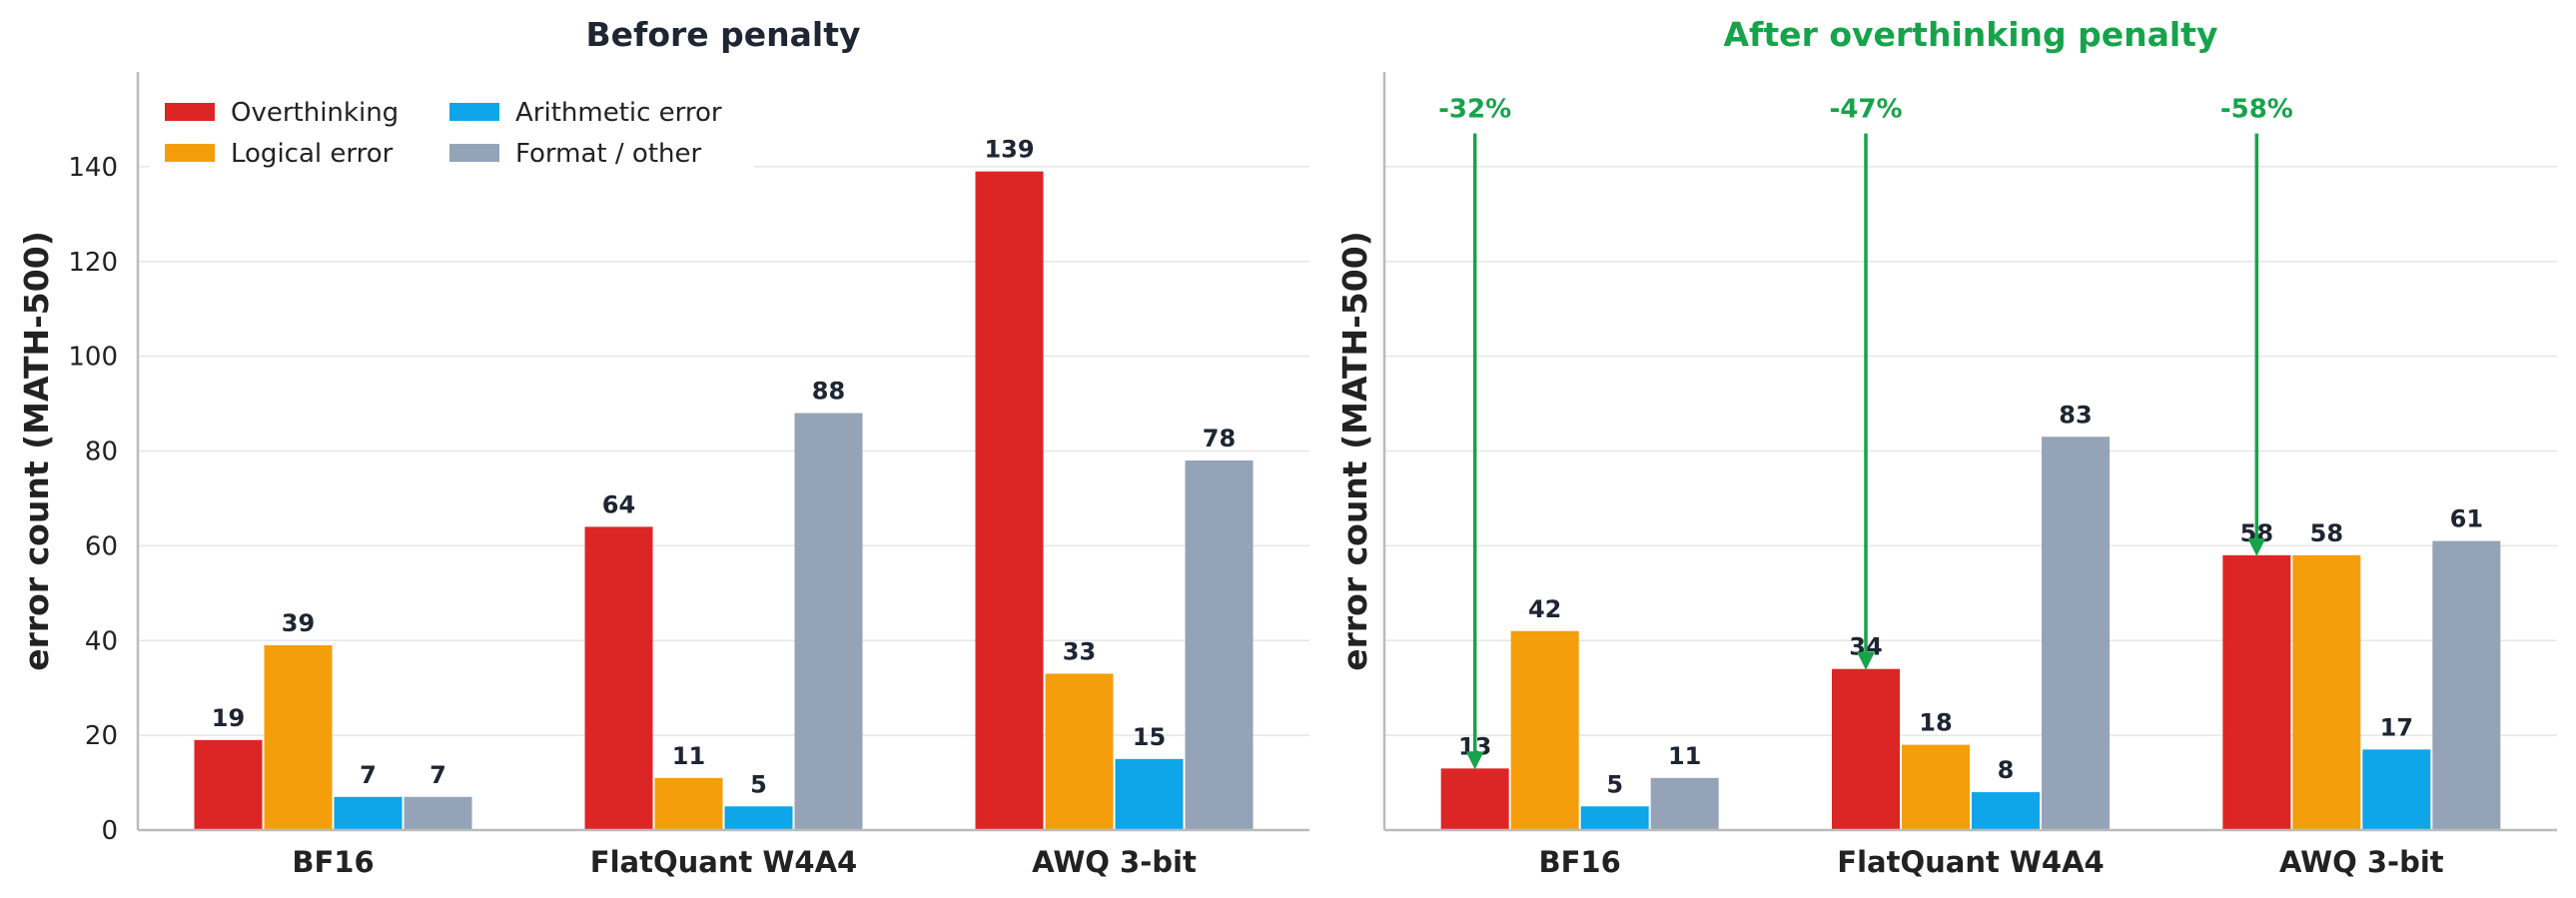 This screenshot has width=2576, height=898. I want to click on legend-label: Arithmetic error, so click(619, 113).